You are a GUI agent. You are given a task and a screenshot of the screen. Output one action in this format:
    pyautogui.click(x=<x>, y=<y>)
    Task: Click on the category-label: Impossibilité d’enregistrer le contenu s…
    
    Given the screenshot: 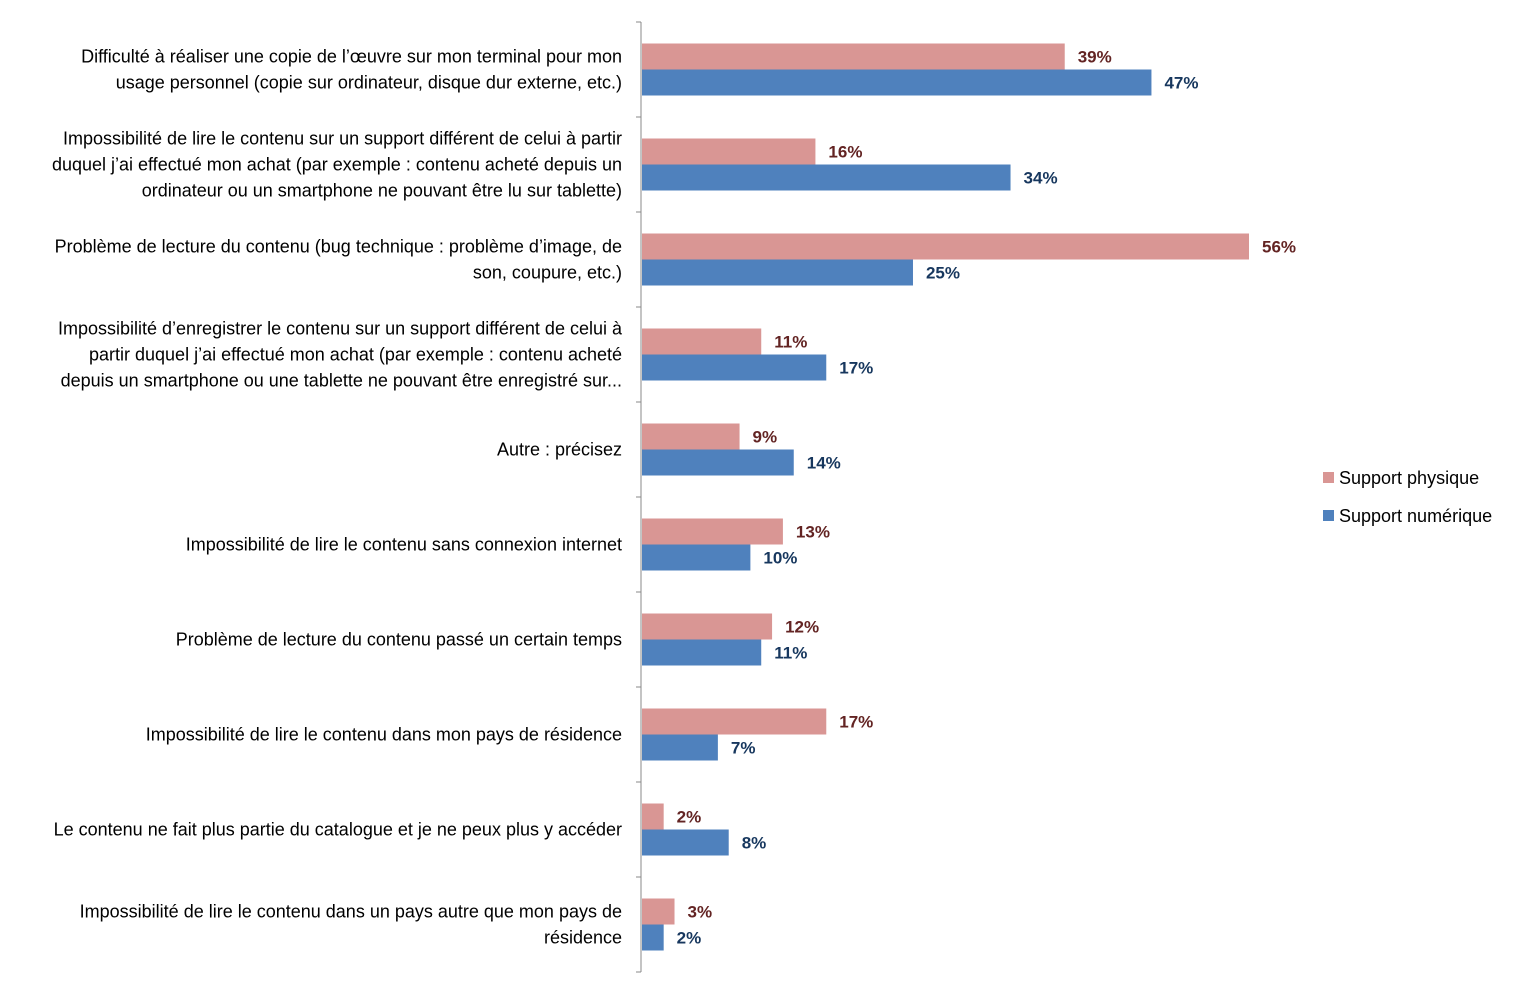 What is the action you would take?
    pyautogui.click(x=340, y=355)
    